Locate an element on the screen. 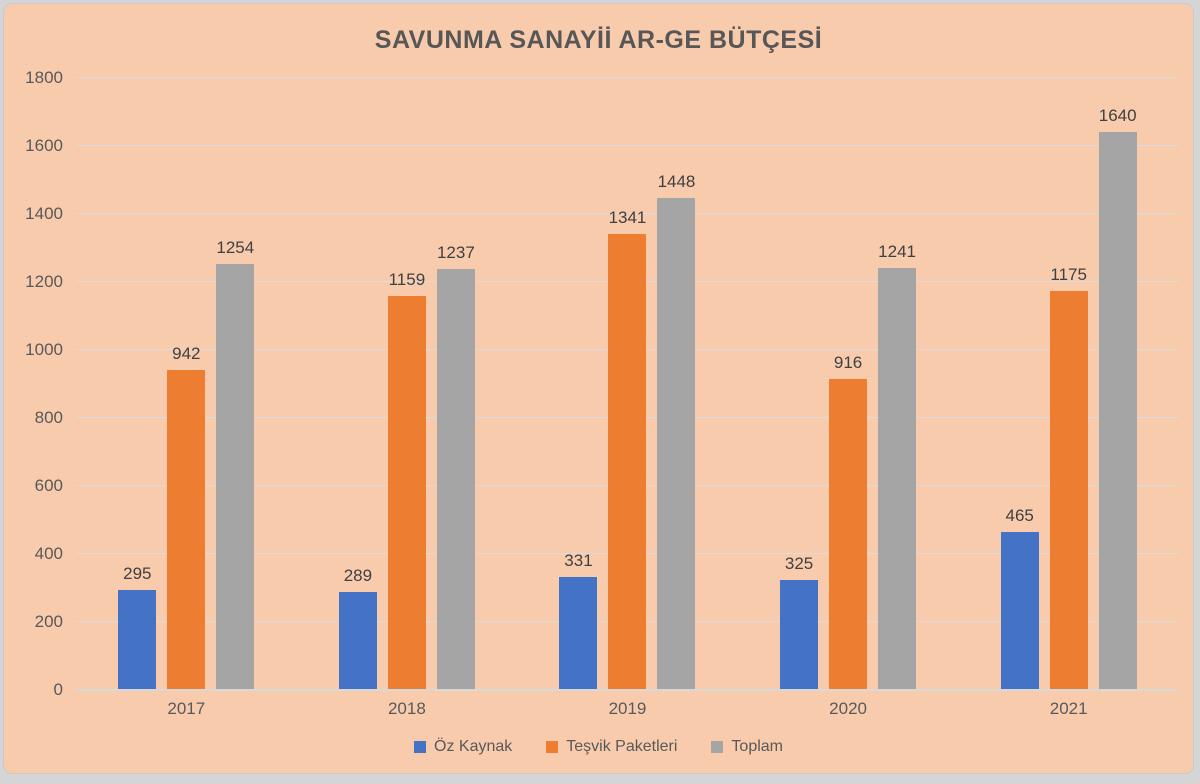 The image size is (1200, 784). legend-label: Toplam is located at coordinates (757, 746).